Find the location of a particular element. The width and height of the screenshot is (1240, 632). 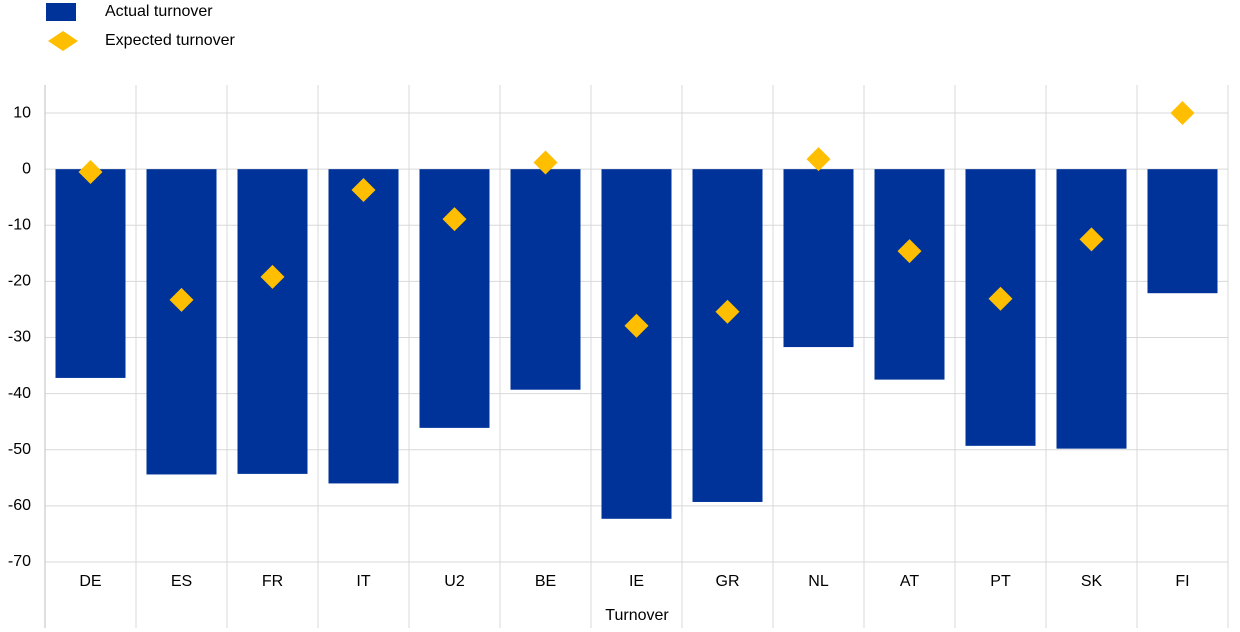

x-tick-label: U2 is located at coordinates (454, 581).